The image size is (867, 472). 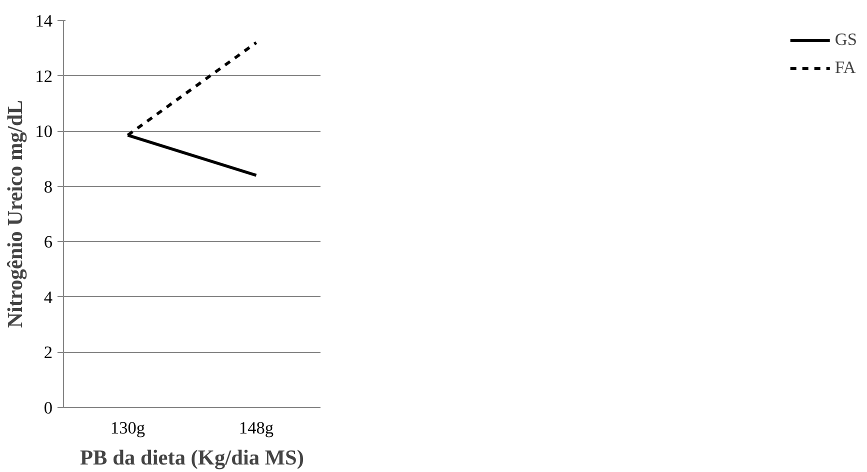 What do you see at coordinates (48, 242) in the screenshot?
I see `y-tick-label: 6` at bounding box center [48, 242].